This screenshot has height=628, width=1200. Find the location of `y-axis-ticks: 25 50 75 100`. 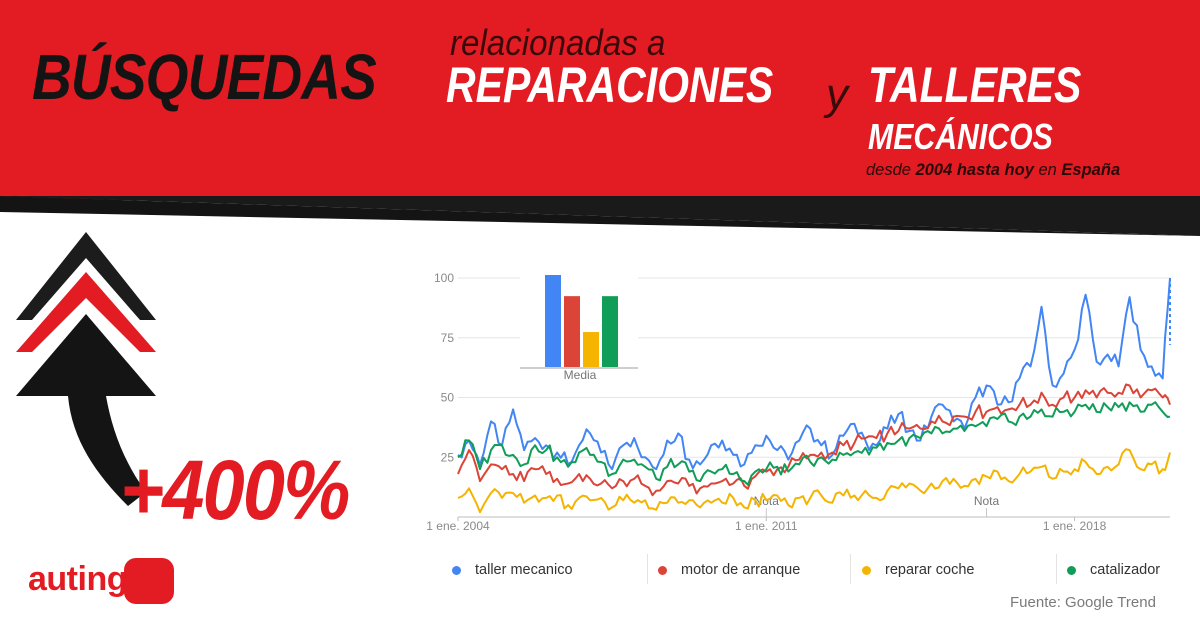

y-axis-ticks: 25 50 75 100 is located at coordinates (444, 367).